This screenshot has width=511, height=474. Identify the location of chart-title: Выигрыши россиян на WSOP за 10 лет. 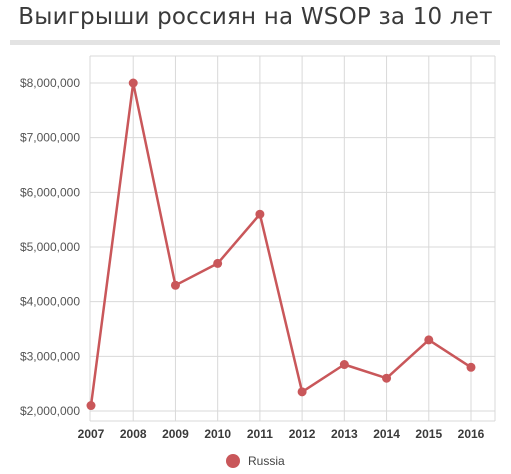
(255, 17).